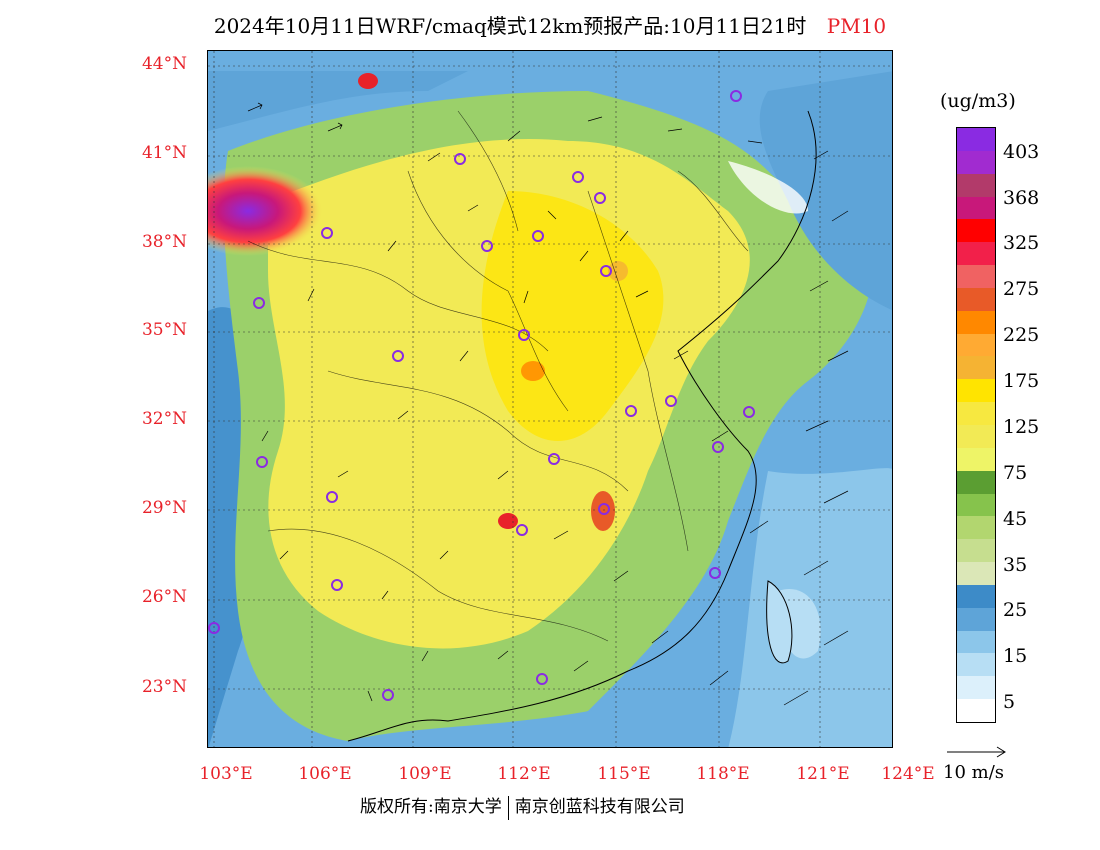 The height and width of the screenshot is (850, 1100). Describe the element at coordinates (164, 242) in the screenshot. I see `lat-label-38: 38°N` at that location.